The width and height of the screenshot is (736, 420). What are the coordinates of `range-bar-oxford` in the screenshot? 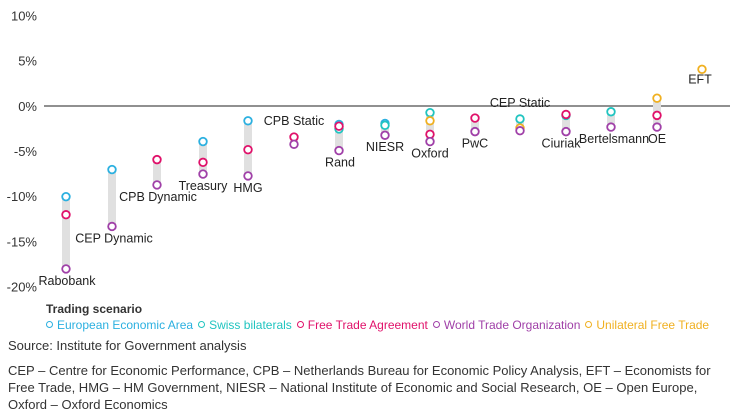 It's located at (430, 127).